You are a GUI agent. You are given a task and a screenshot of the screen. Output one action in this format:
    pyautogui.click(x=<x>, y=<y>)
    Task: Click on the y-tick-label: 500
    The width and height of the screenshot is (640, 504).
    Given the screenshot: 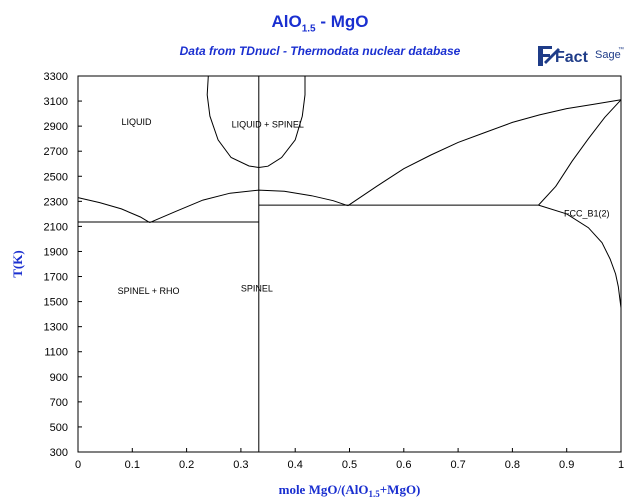 What is the action you would take?
    pyautogui.click(x=59, y=428)
    